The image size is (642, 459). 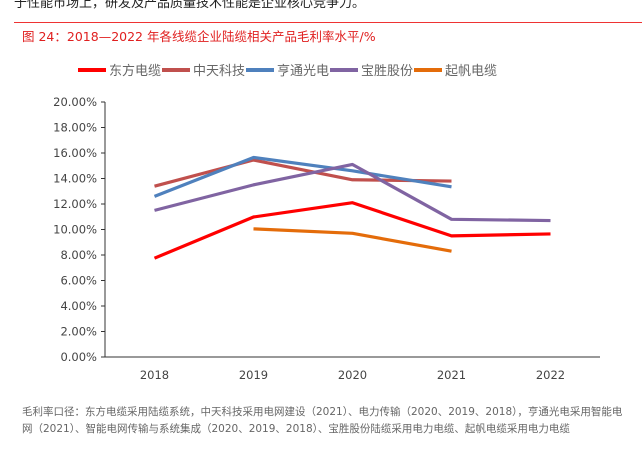 What do you see at coordinates (75, 153) in the screenshot?
I see `y-tick-label: 16.00%` at bounding box center [75, 153].